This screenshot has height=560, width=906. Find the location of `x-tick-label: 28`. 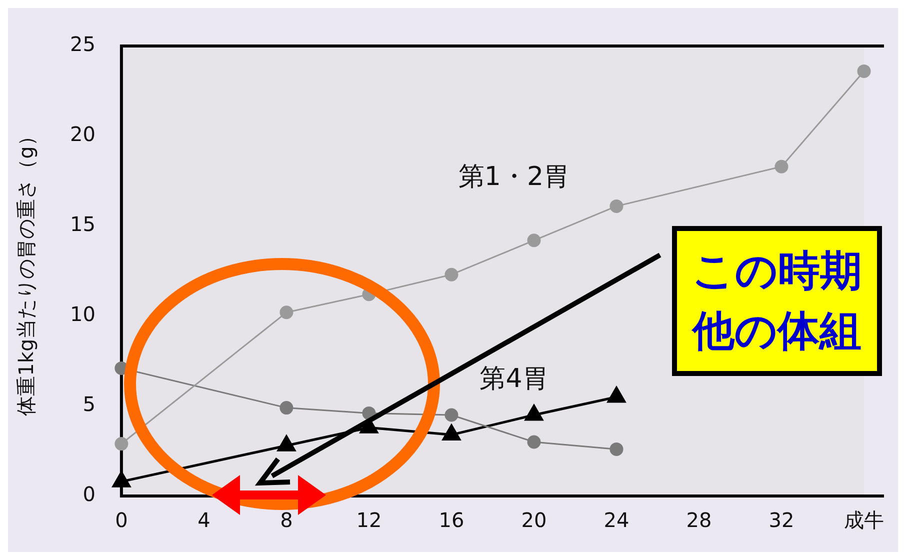

x-tick-label: 28 is located at coordinates (699, 520).